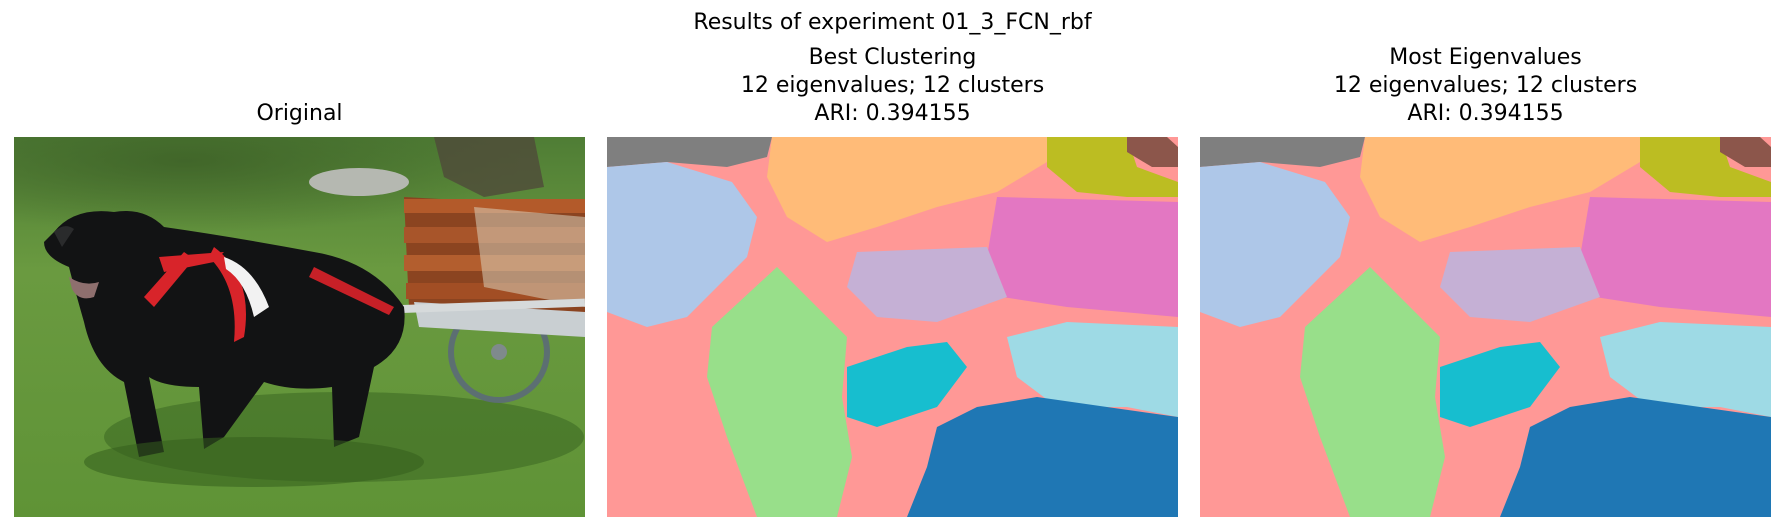 This screenshot has height=532, width=1785. I want to click on panel-title-line-1: Best Clustering, so click(892, 57).